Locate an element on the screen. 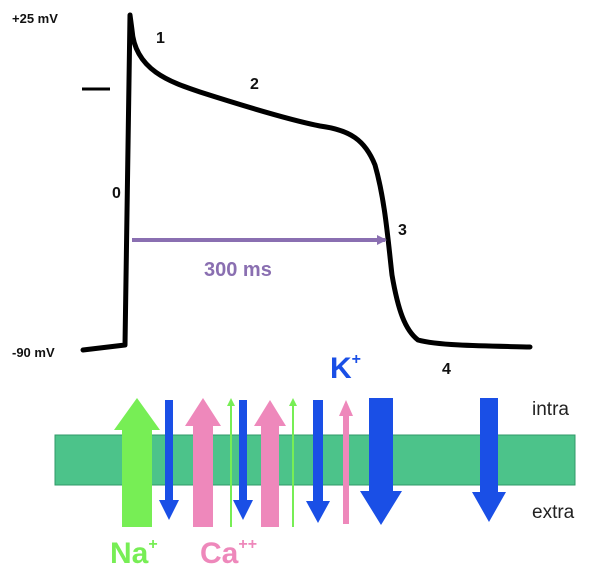 This screenshot has height=571, width=597. ion-label-sodium: Na+ is located at coordinates (134, 553).